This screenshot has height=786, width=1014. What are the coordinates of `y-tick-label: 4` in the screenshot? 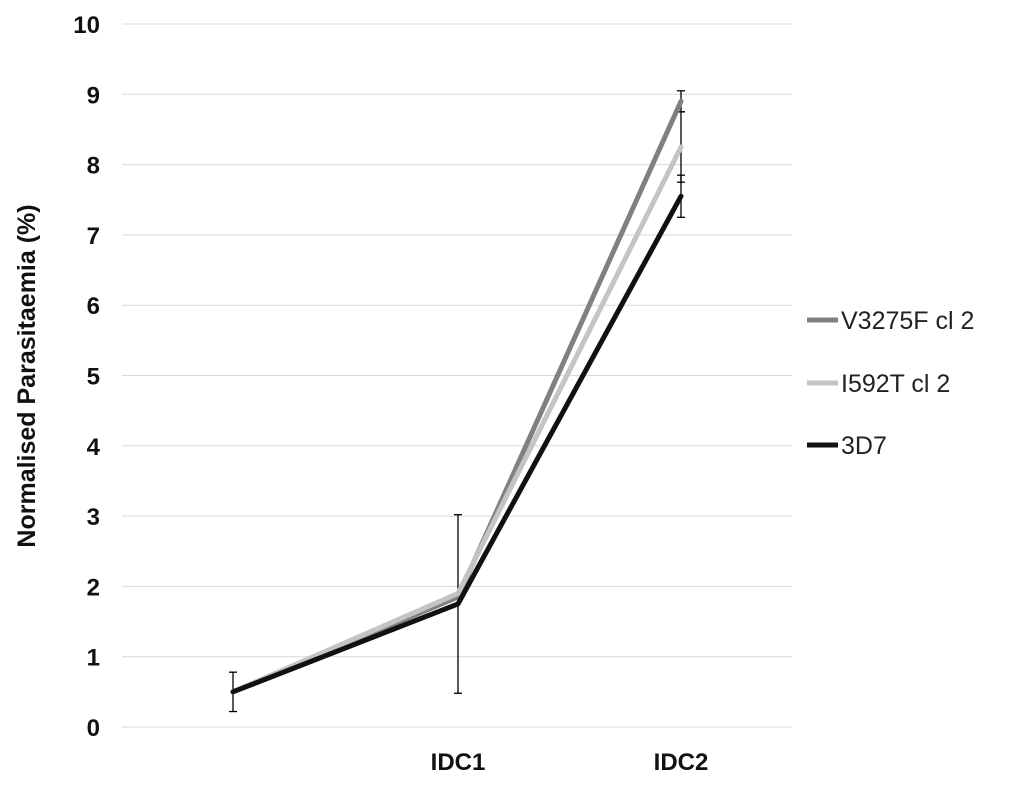 It's located at (94, 447).